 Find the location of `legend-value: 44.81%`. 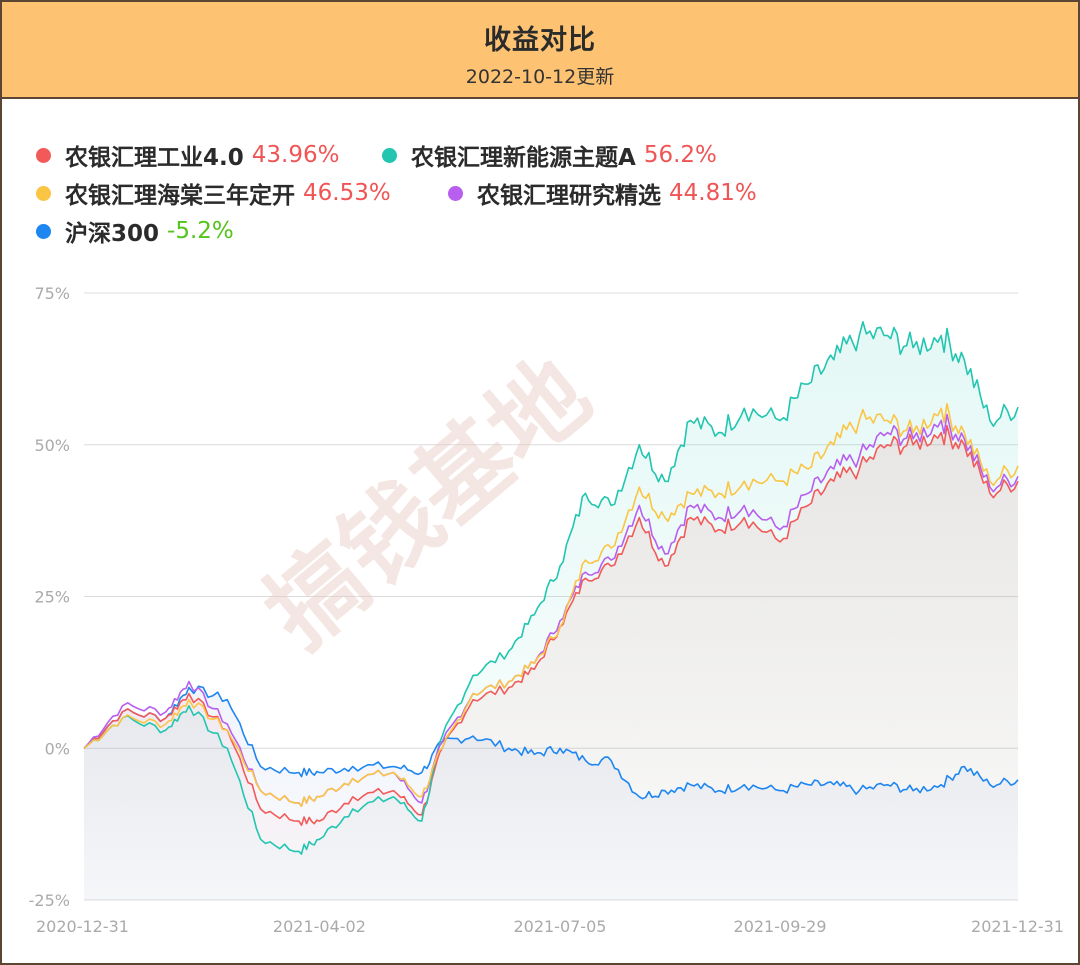

legend-value: 44.81% is located at coordinates (713, 193).